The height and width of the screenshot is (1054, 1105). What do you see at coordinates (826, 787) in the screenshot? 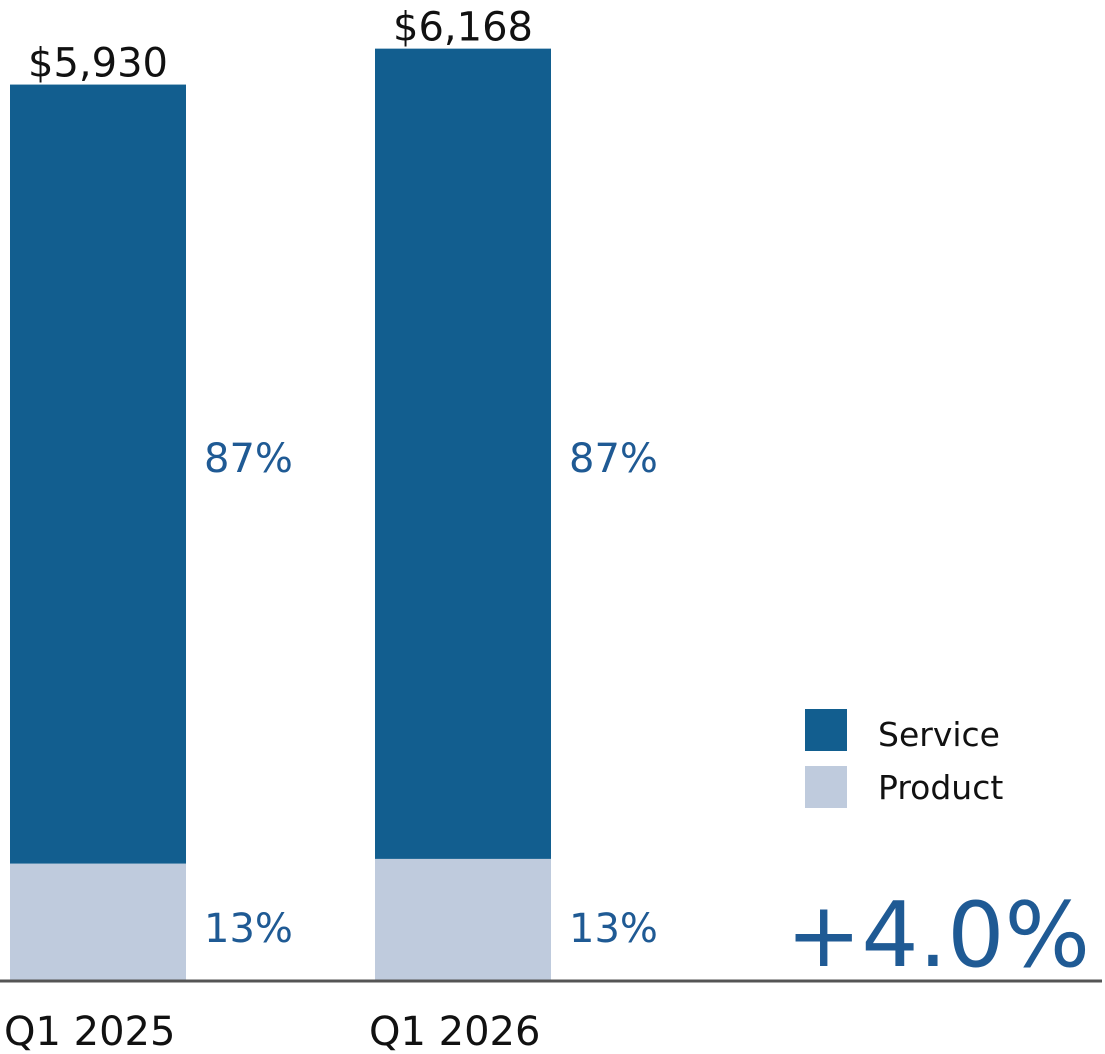
I see `legend-swatch-product` at bounding box center [826, 787].